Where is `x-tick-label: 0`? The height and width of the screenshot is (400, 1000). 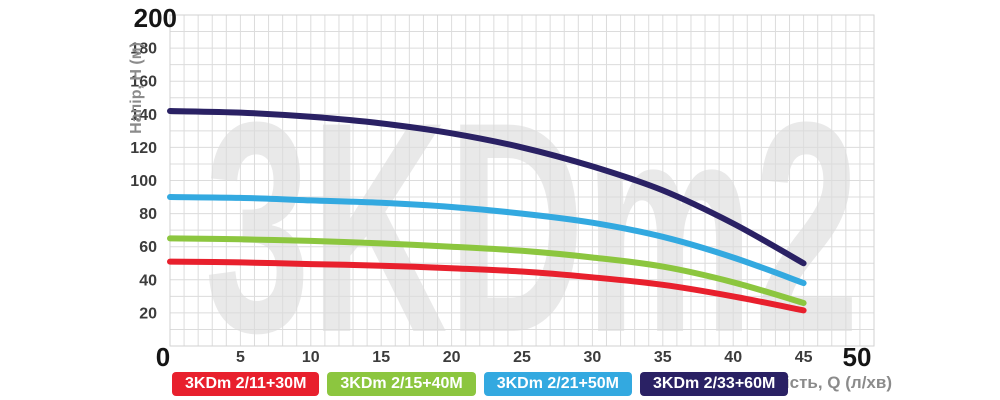 x-tick-label: 0 is located at coordinates (163, 357).